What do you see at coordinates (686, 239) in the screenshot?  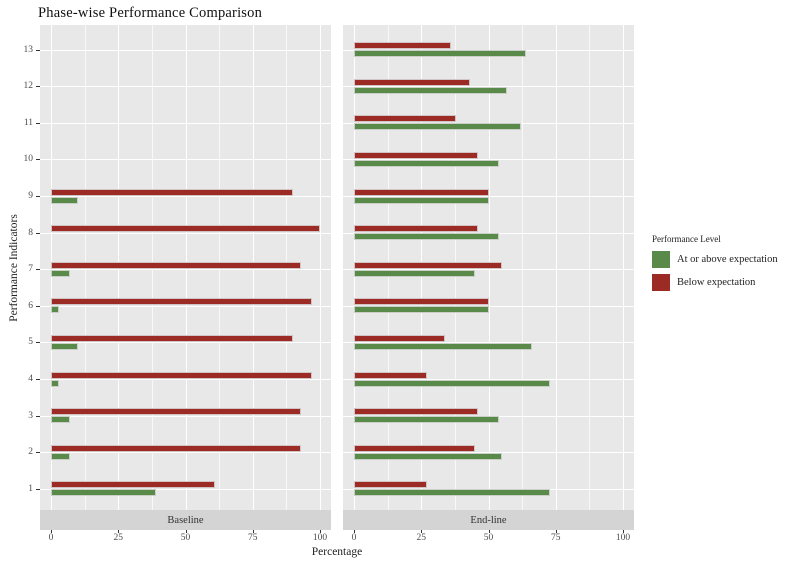 I see `legend-title: Performance Level` at bounding box center [686, 239].